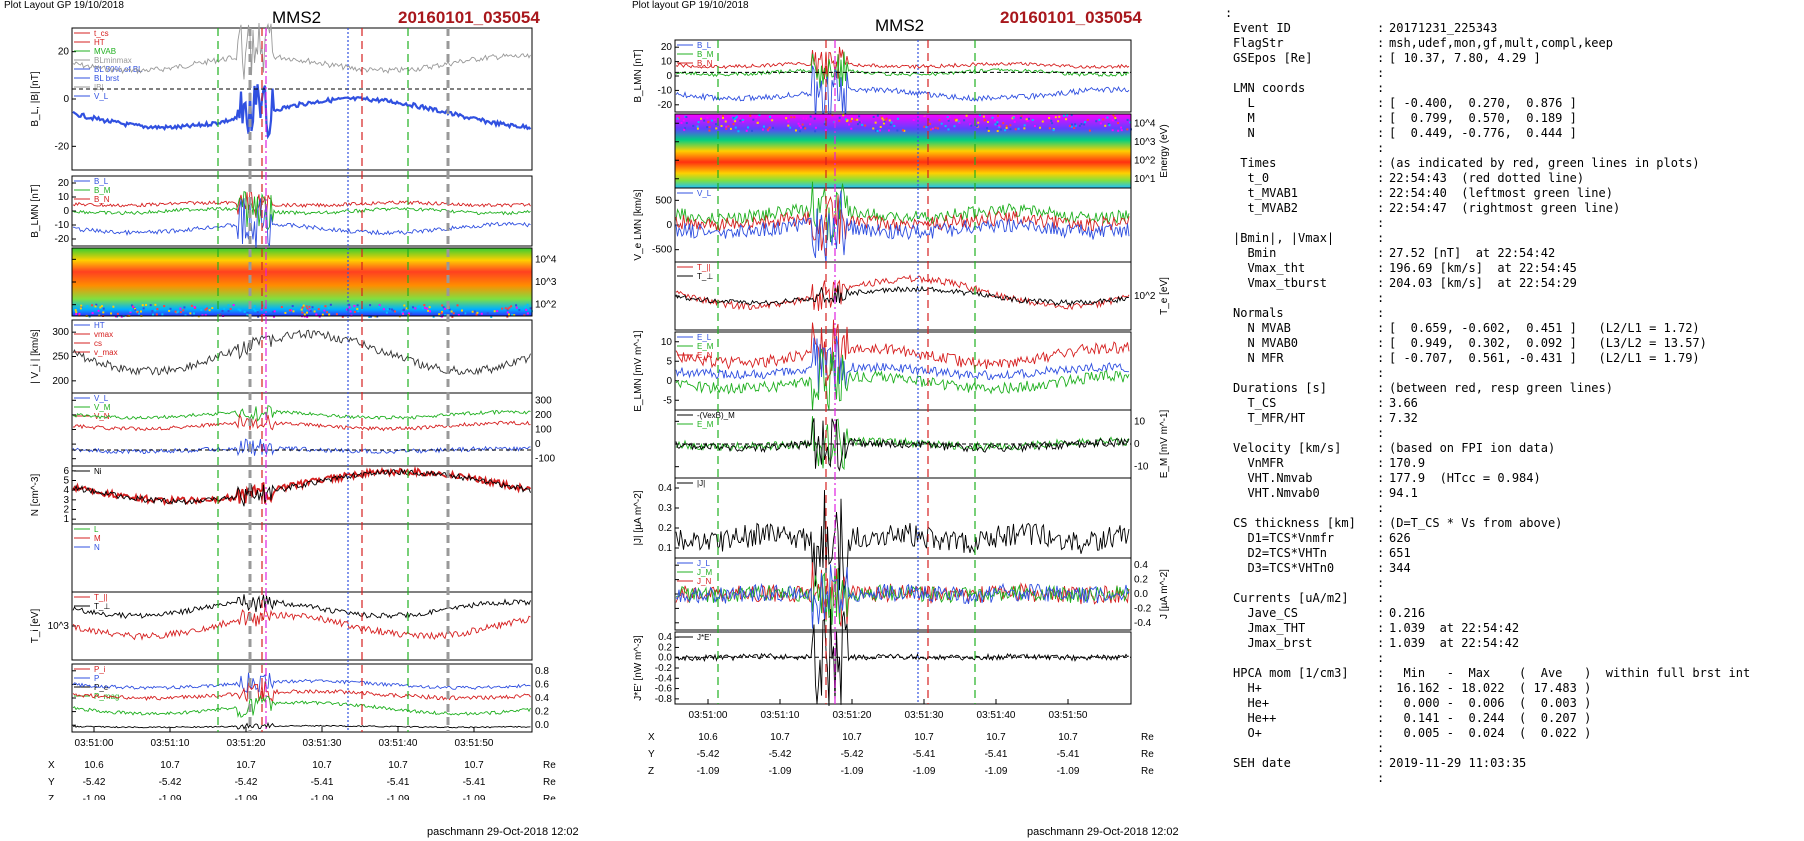 This screenshot has height=841, width=1804. I want to click on ytick-label: 10^2, so click(1145, 160).